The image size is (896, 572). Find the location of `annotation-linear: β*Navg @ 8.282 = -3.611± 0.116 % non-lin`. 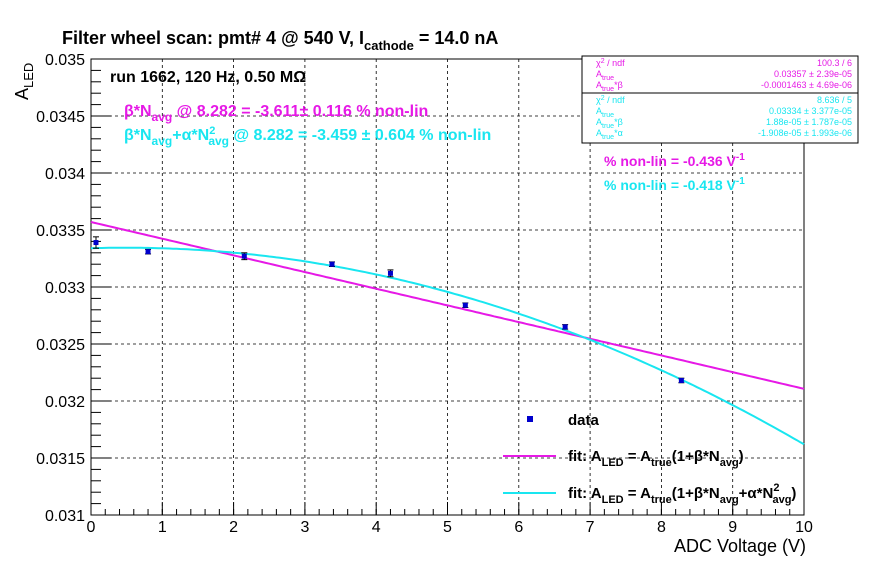

annotation-linear: β*Navg @ 8.282 = -3.611± 0.116 % non-lin is located at coordinates (276, 113).